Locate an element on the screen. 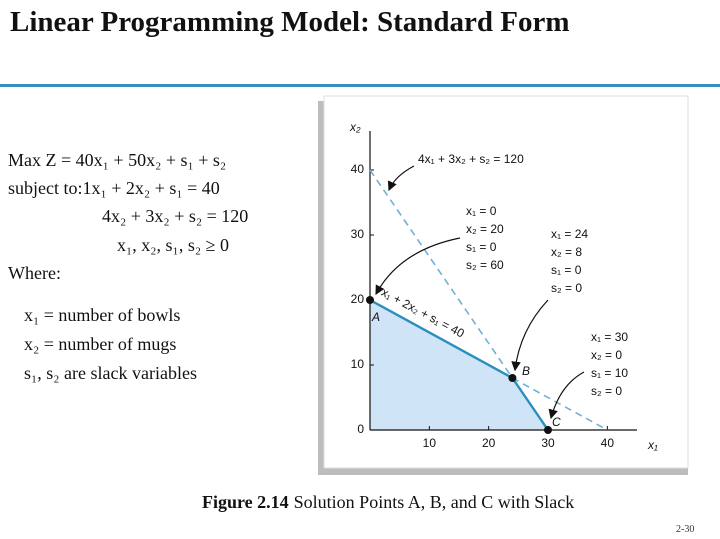 This screenshot has width=720, height=539. x-tick-label: 10 is located at coordinates (430, 443).